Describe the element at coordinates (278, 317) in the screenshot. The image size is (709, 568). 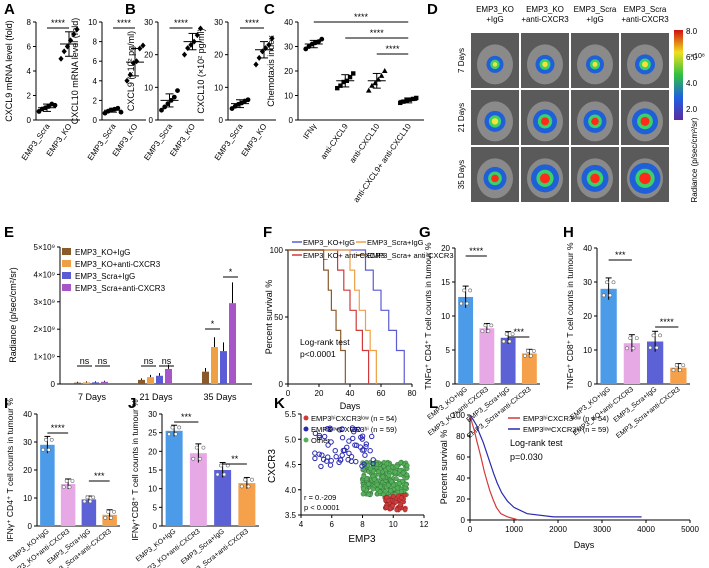
I see `panel-F-ytick-label: 50` at that location.